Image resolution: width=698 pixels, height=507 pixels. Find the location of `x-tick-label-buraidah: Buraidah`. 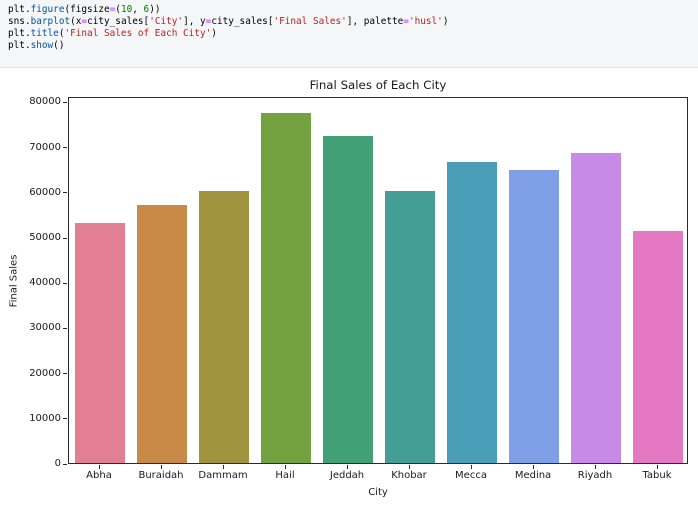

x-tick-label-buraidah: Buraidah is located at coordinates (161, 475).